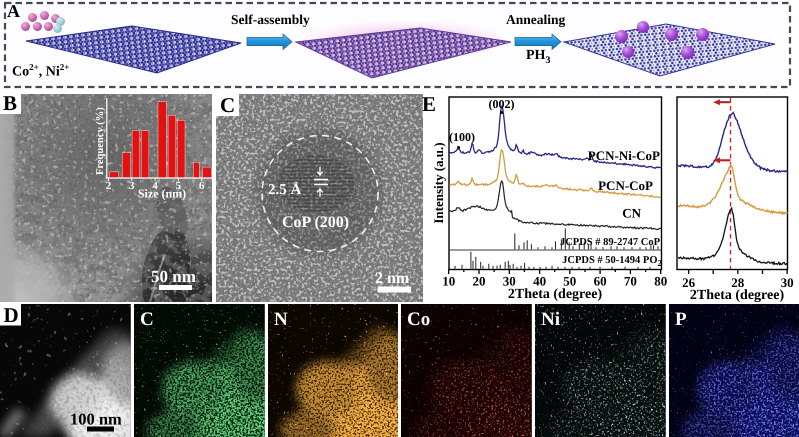 The image size is (799, 437). Describe the element at coordinates (630, 281) in the screenshot. I see `svg-text: 70` at that location.